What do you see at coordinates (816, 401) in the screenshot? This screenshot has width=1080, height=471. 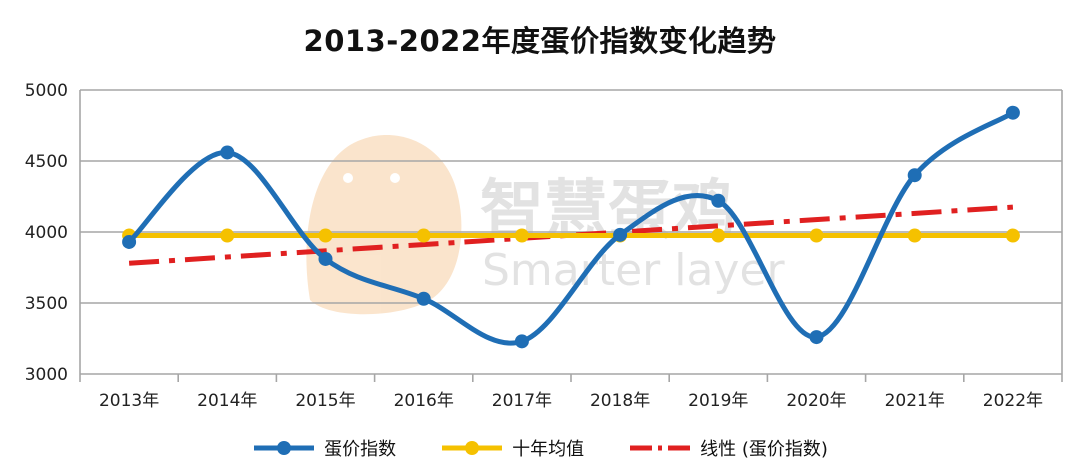 I see `x-tick-label: 2020年` at bounding box center [816, 401].